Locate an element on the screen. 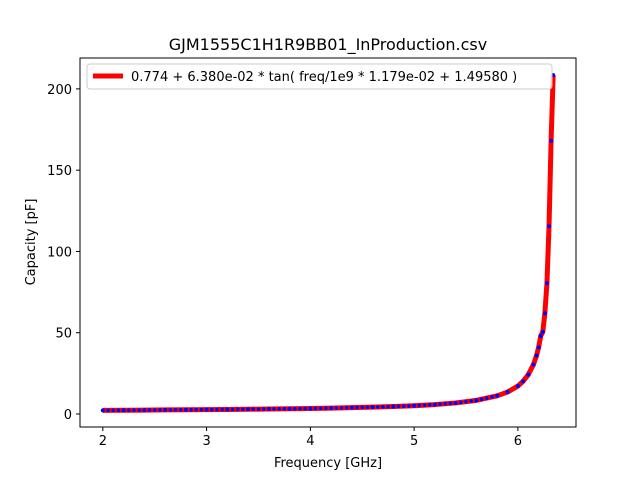 The image size is (640, 480). y-axis-label: Capacity [pF] is located at coordinates (31, 242).